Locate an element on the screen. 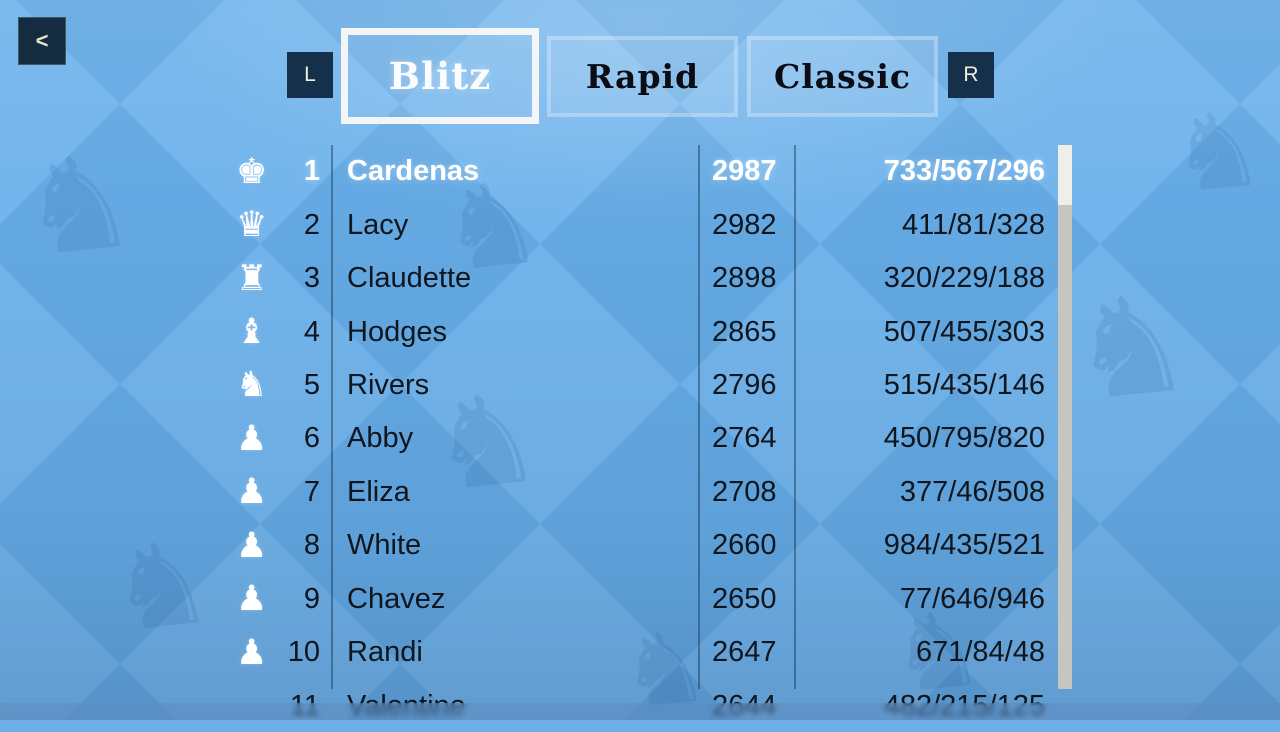 Image resolution: width=1280 pixels, height=732 pixels. rank-label: 4 is located at coordinates (311, 331).